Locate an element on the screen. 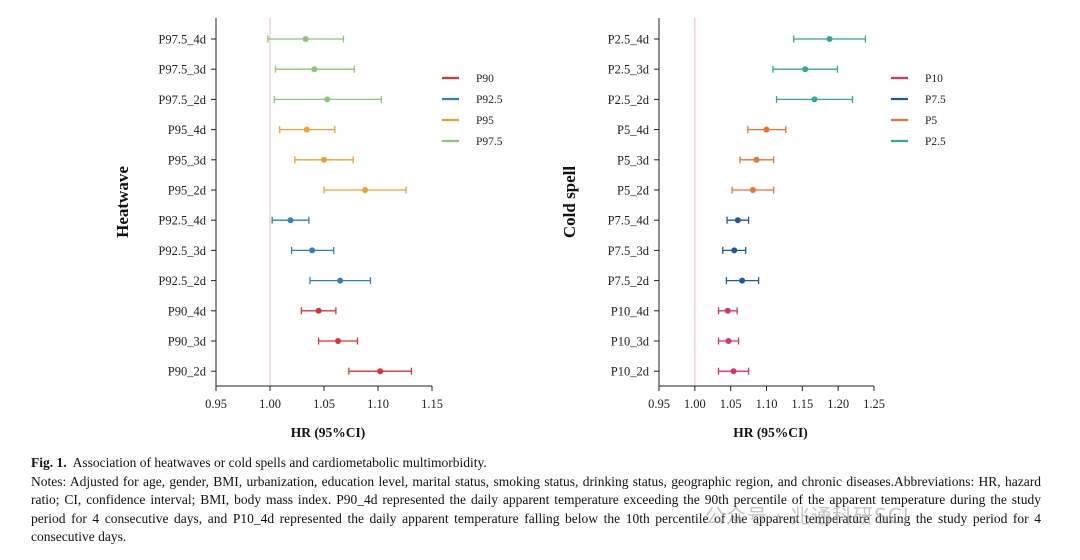 This screenshot has width=1080, height=560. y-tick-label: P97.5_2d is located at coordinates (182, 100).